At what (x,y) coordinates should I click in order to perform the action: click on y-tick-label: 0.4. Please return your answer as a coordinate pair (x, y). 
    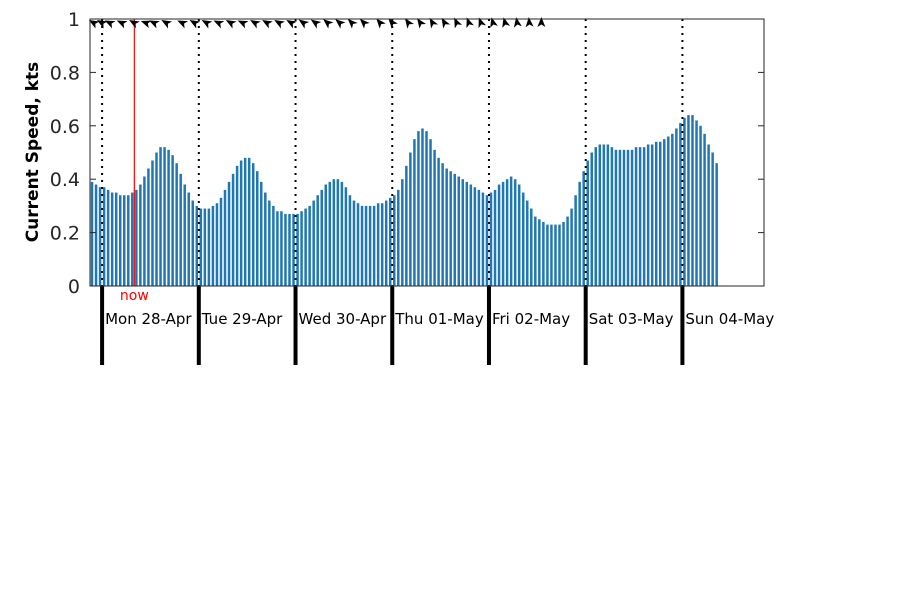
    Looking at the image, I should click on (65, 180).